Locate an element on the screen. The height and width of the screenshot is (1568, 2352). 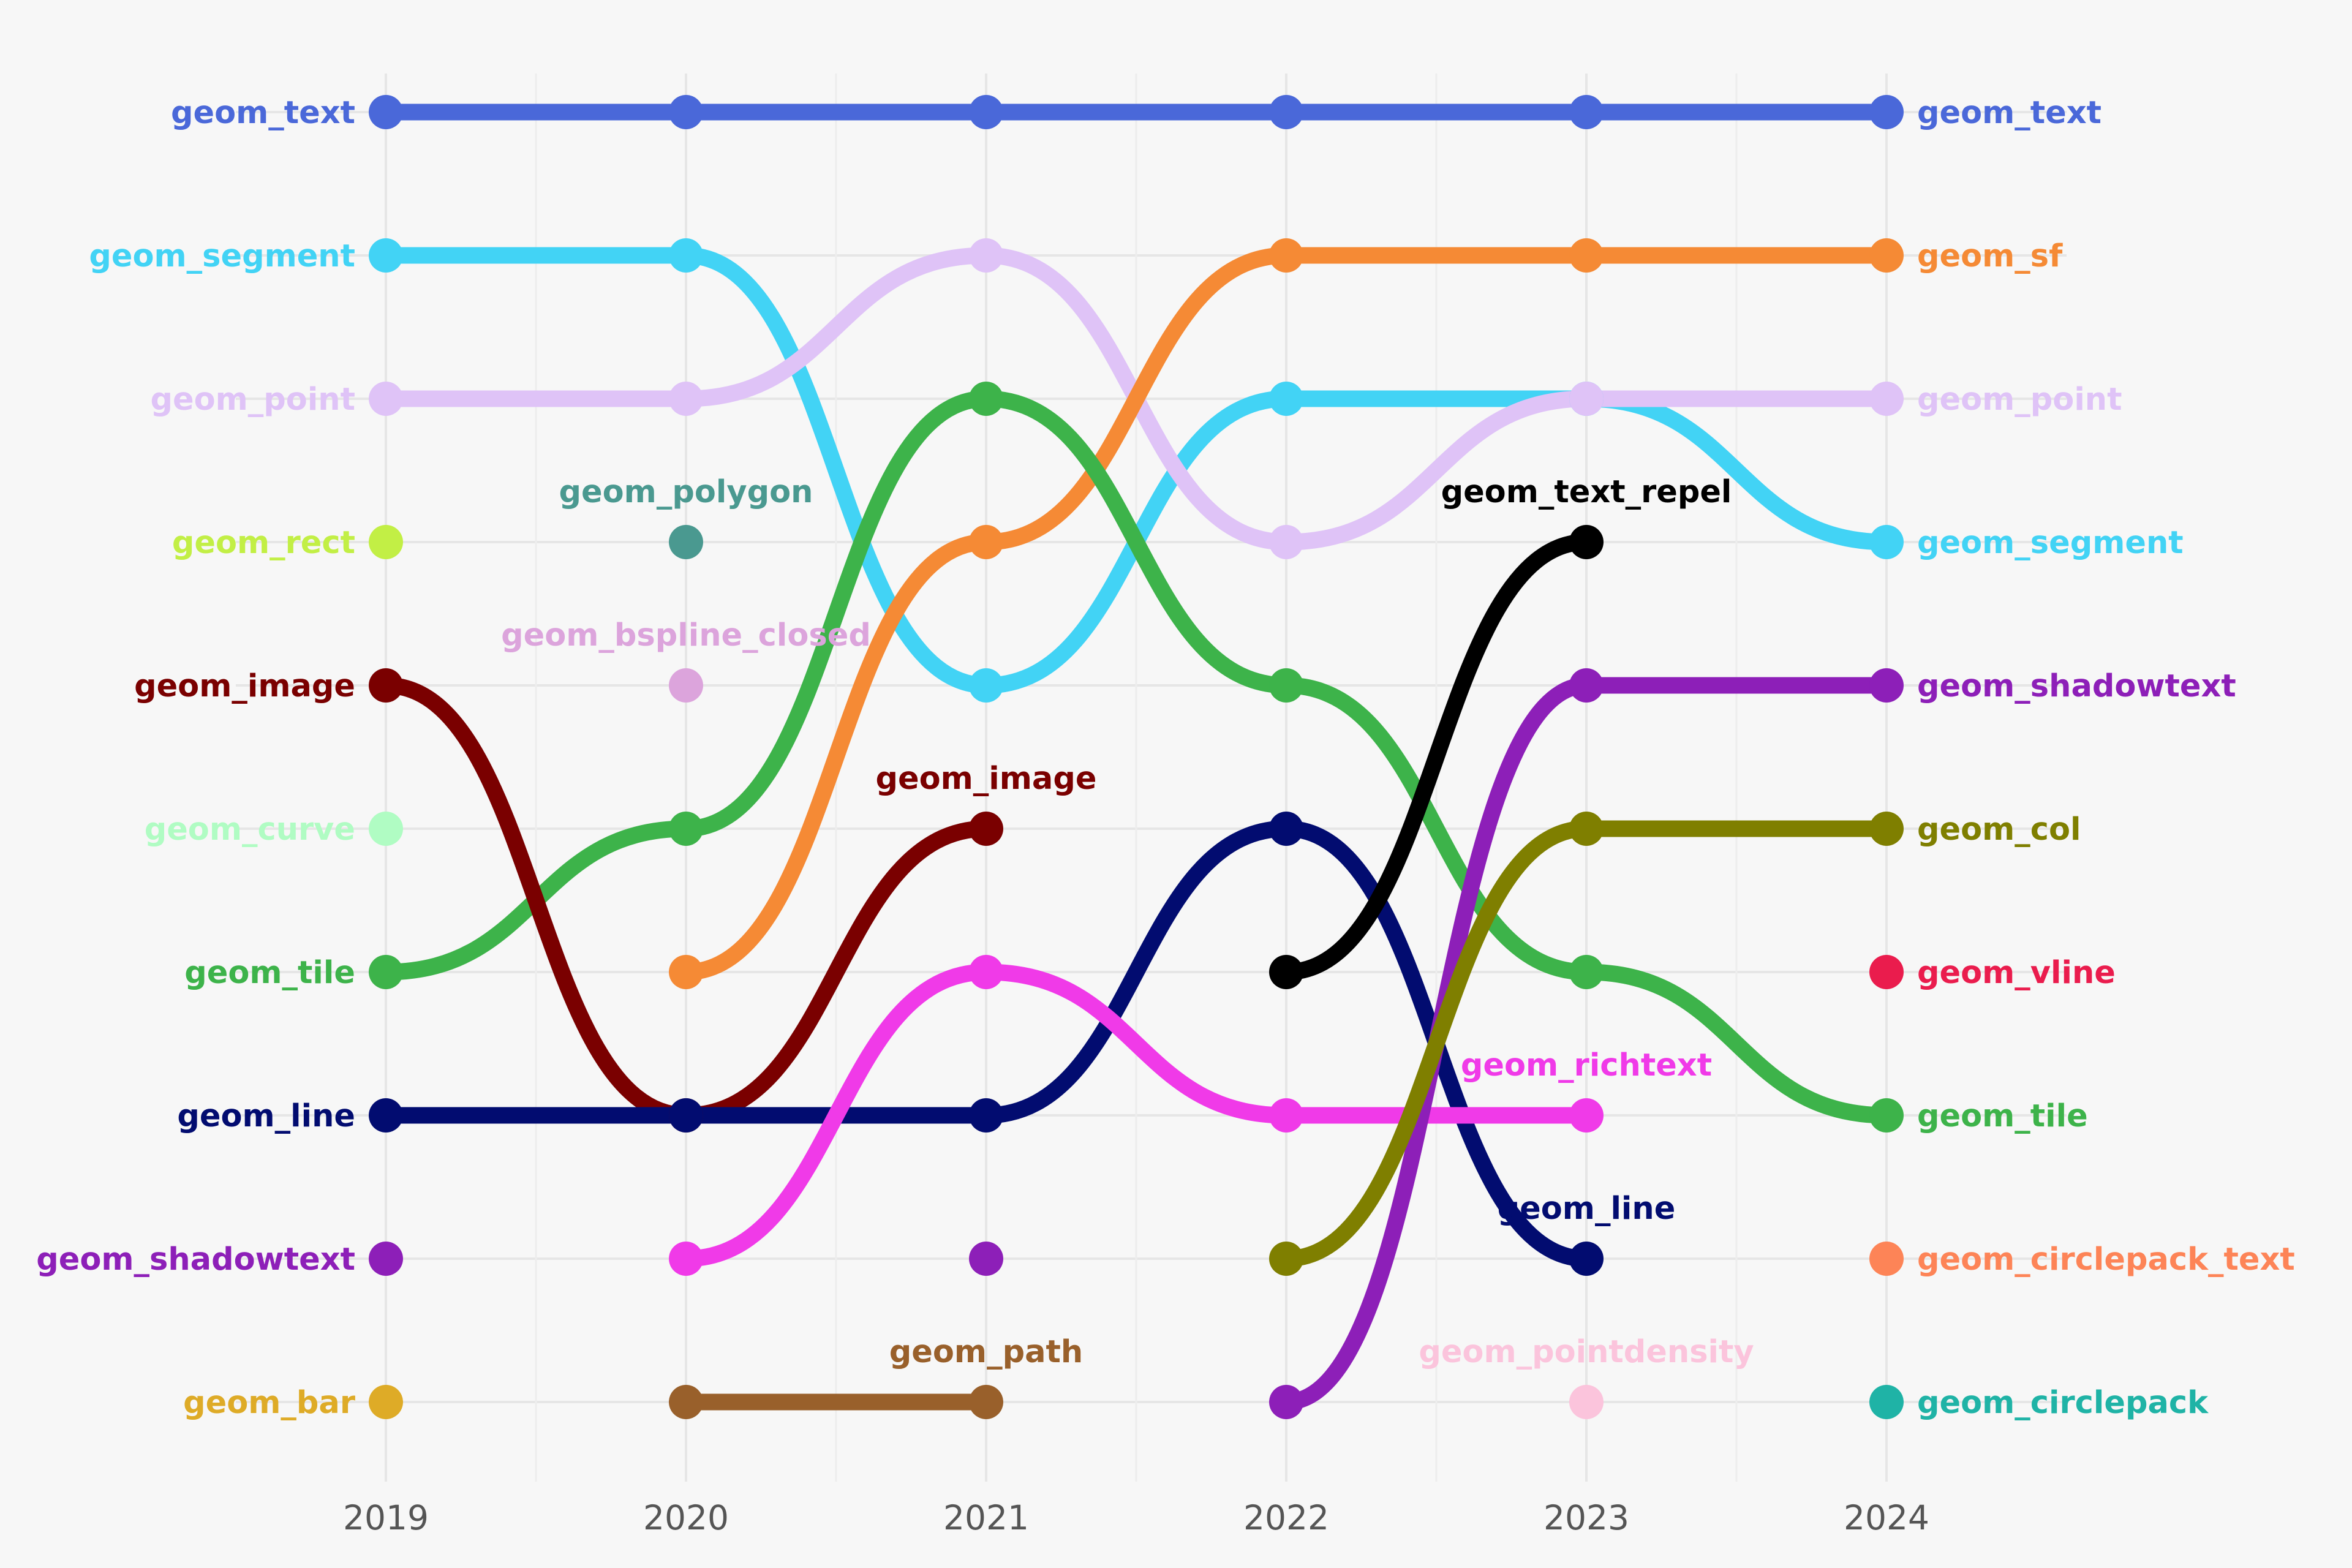
label-geom-shadowtext: geom_shadowtext is located at coordinates (196, 1260).